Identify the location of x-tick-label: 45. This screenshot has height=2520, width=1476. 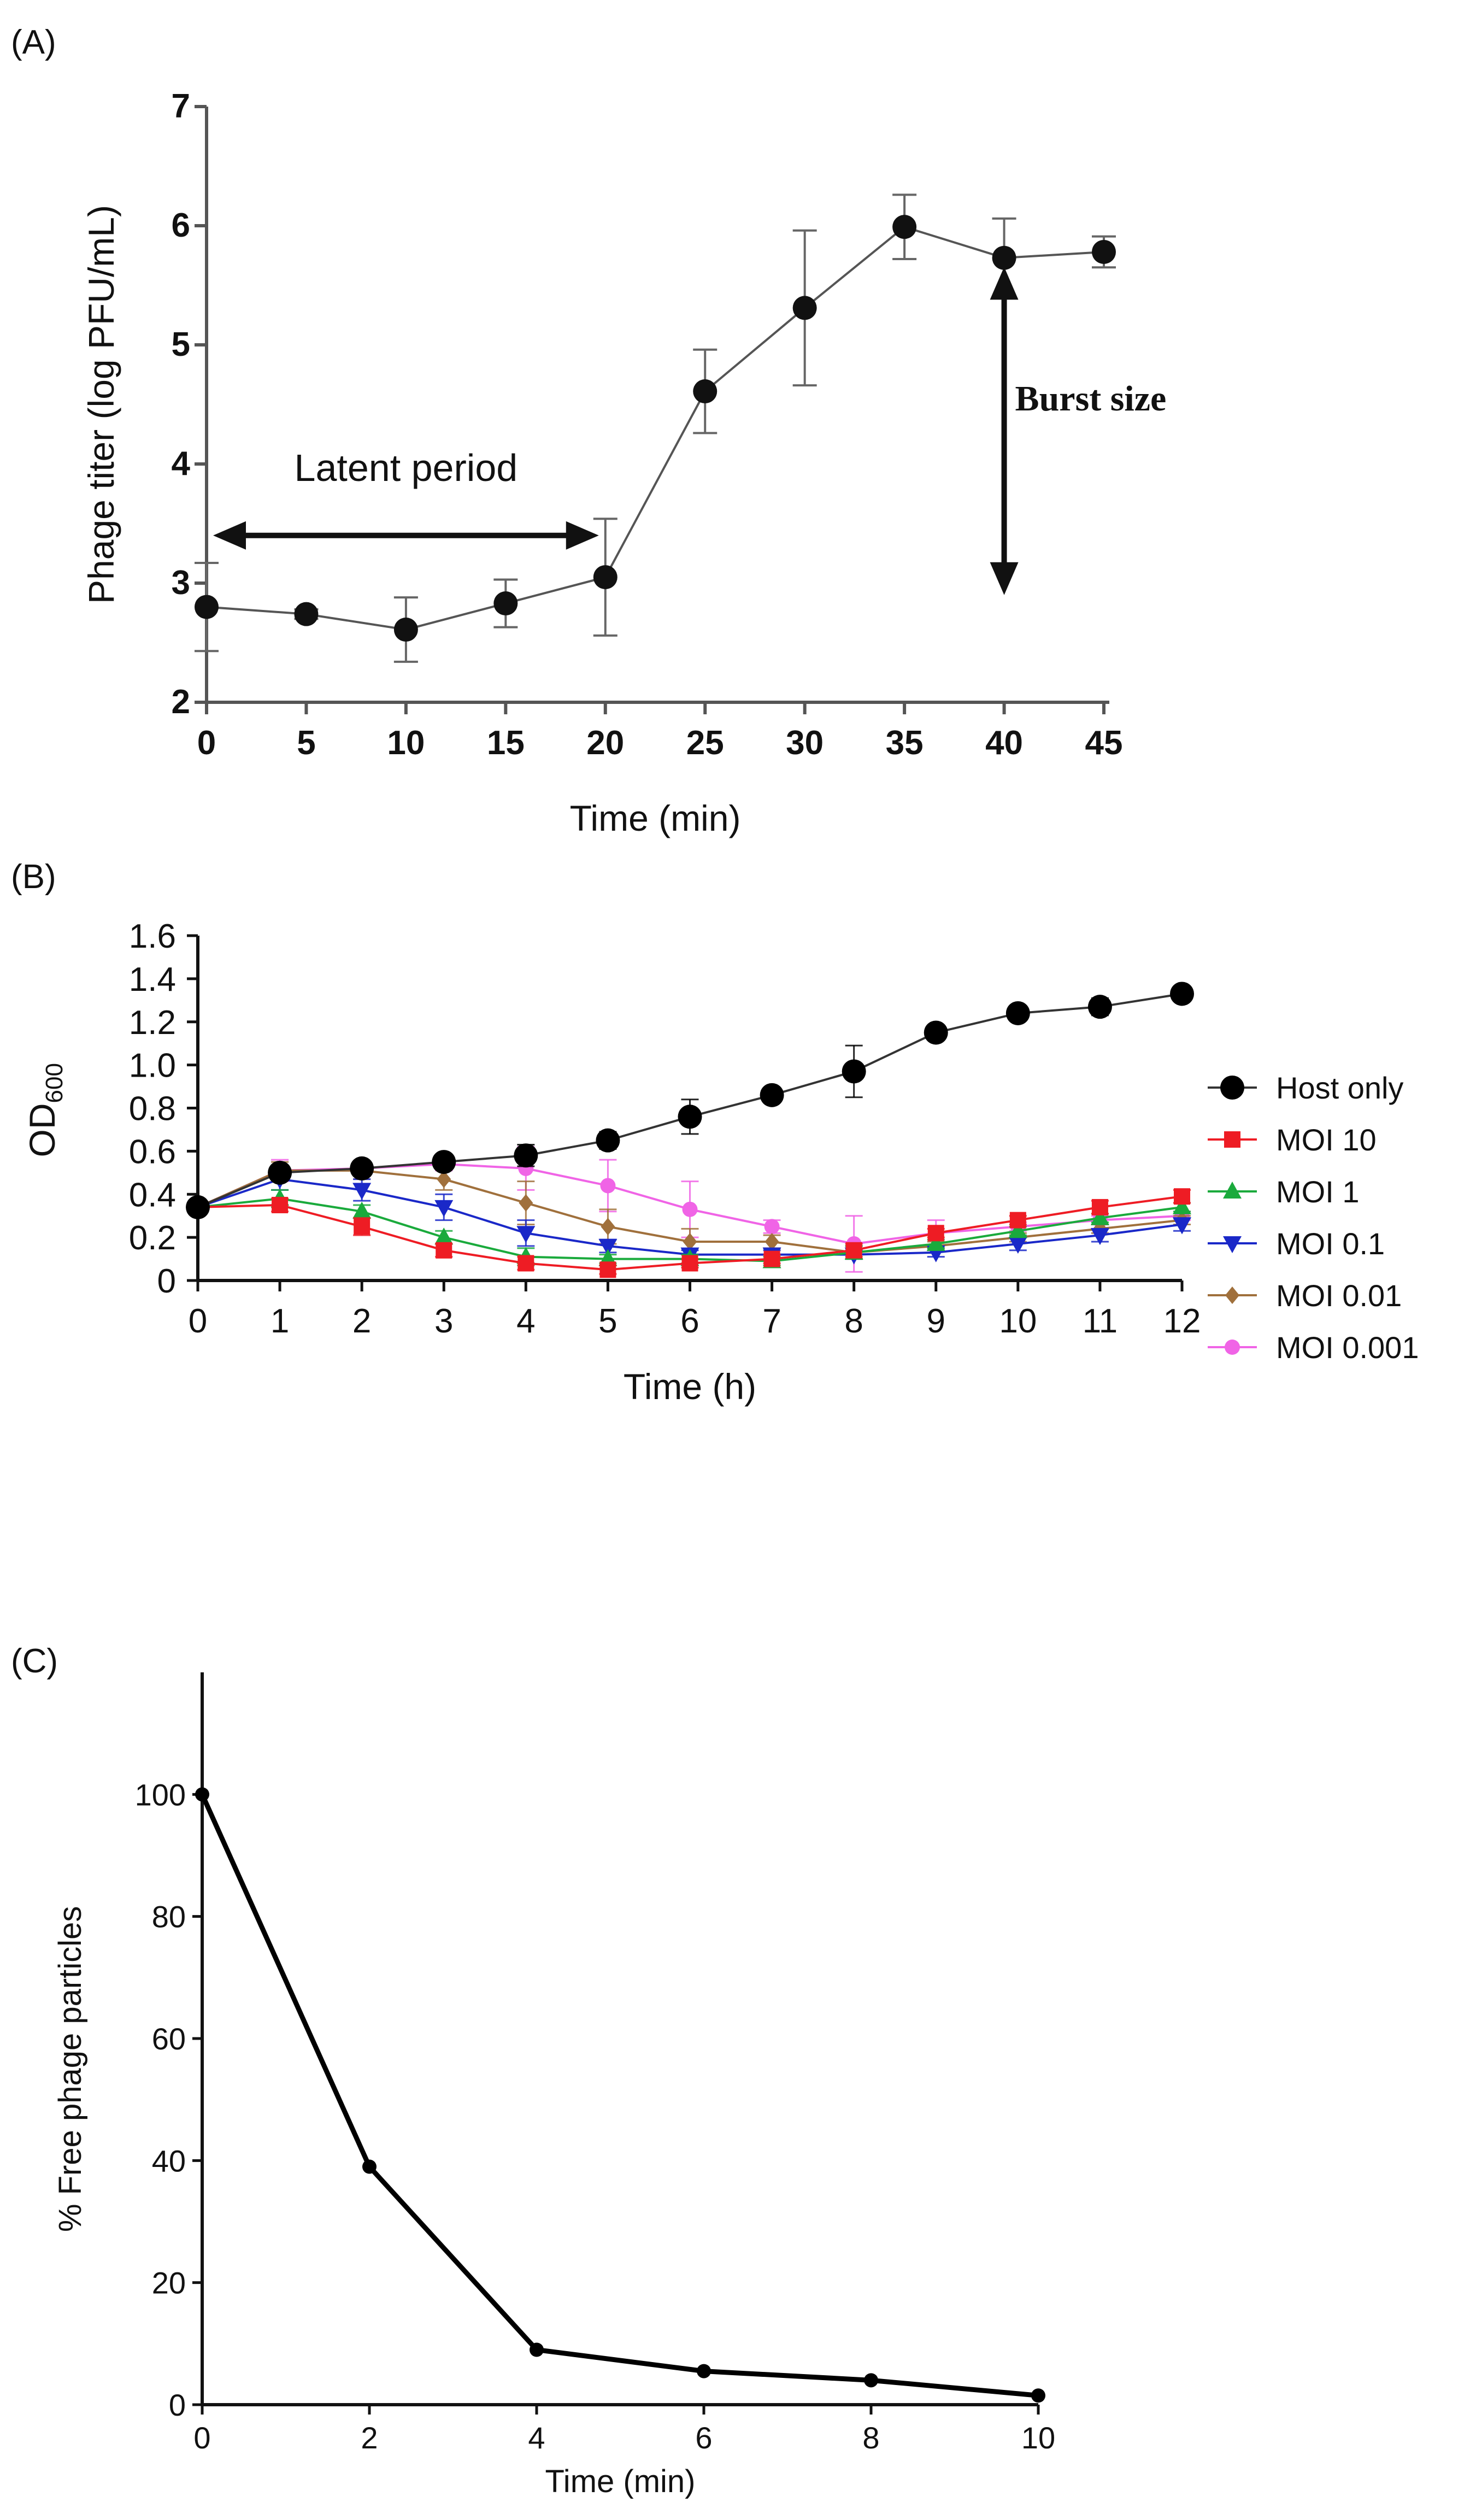
(1104, 743).